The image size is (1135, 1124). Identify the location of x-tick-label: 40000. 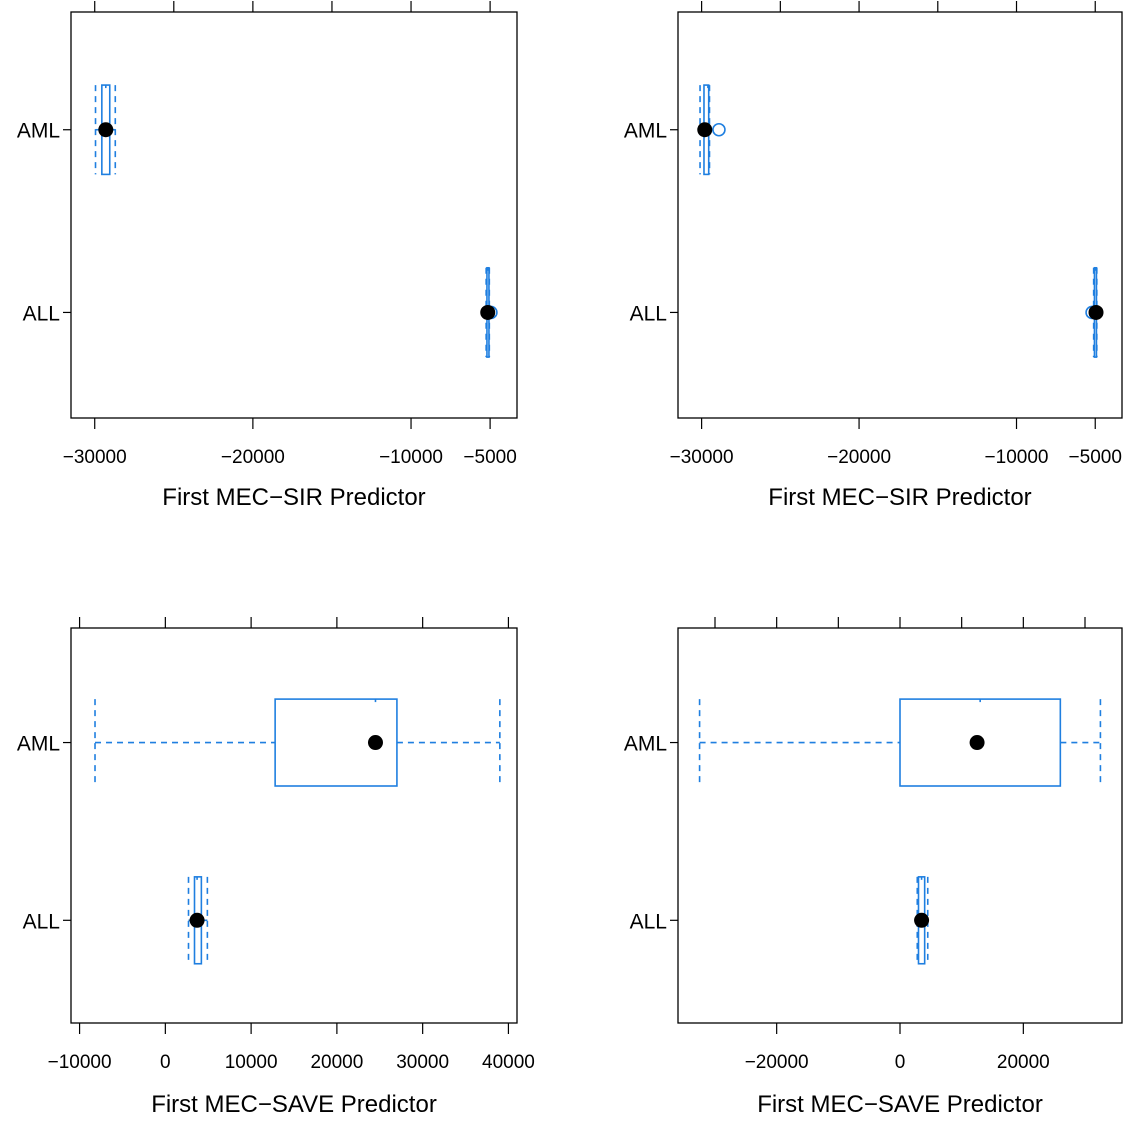
(508, 1062).